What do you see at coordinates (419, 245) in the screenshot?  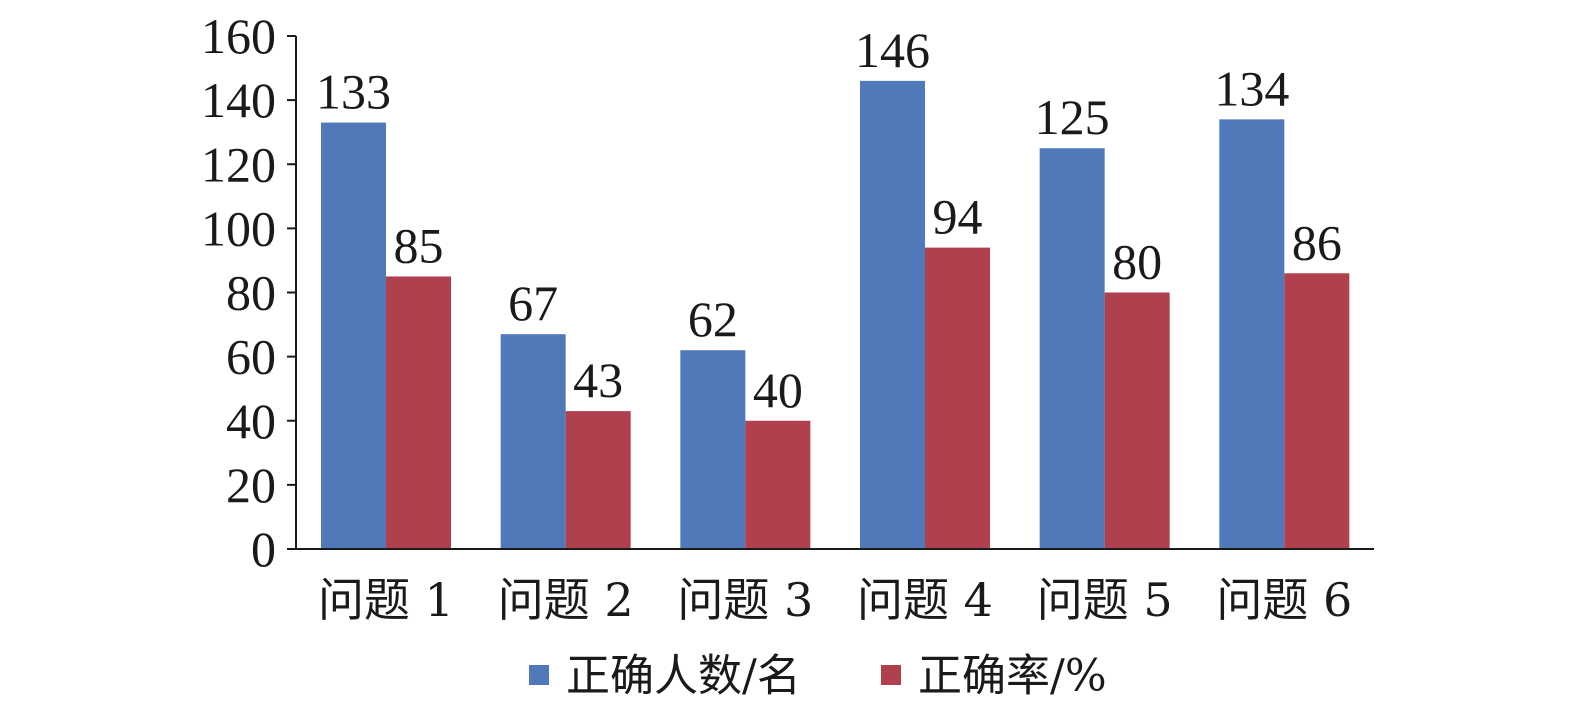 I see `data-label: 85` at bounding box center [419, 245].